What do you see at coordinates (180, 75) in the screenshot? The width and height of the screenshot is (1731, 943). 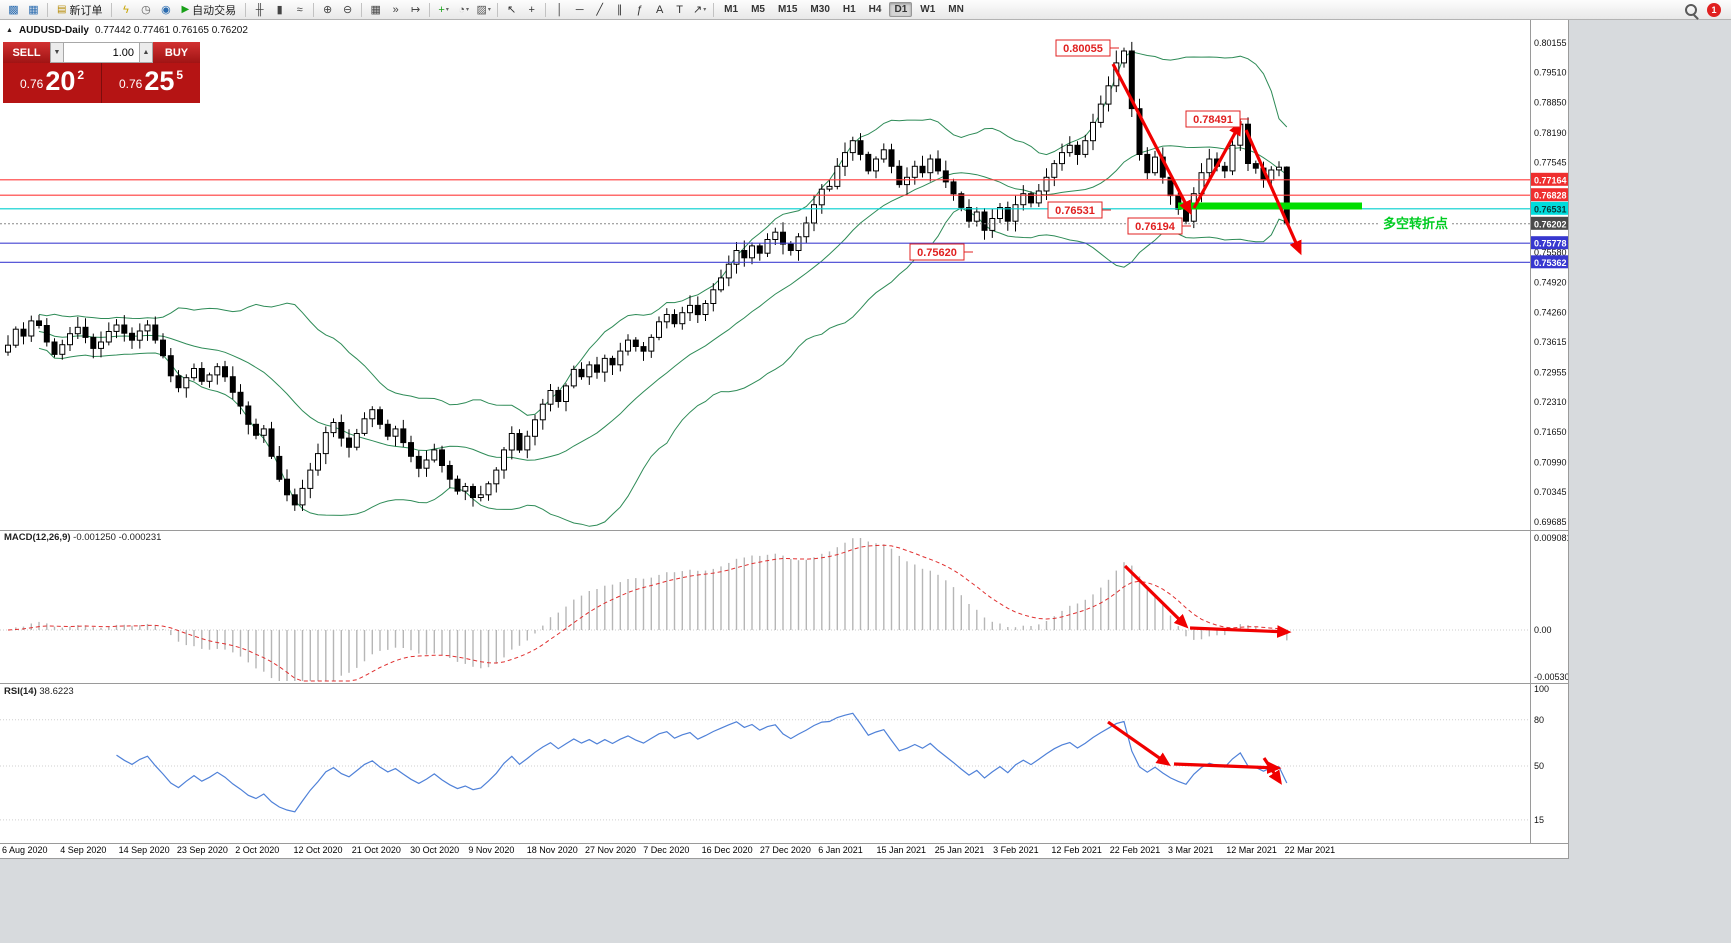 I see `buy-price-sup: 5` at bounding box center [180, 75].